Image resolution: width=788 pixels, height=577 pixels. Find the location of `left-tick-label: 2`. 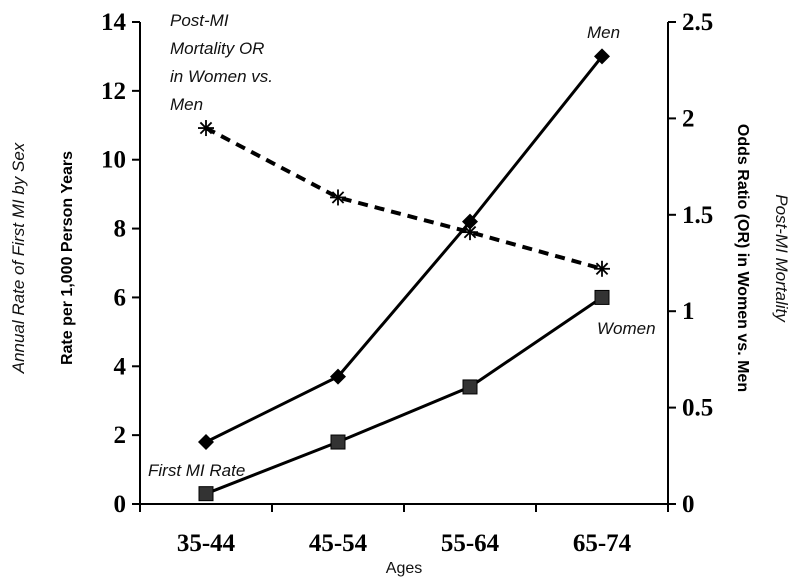

left-tick-label: 2 is located at coordinates (120, 435).